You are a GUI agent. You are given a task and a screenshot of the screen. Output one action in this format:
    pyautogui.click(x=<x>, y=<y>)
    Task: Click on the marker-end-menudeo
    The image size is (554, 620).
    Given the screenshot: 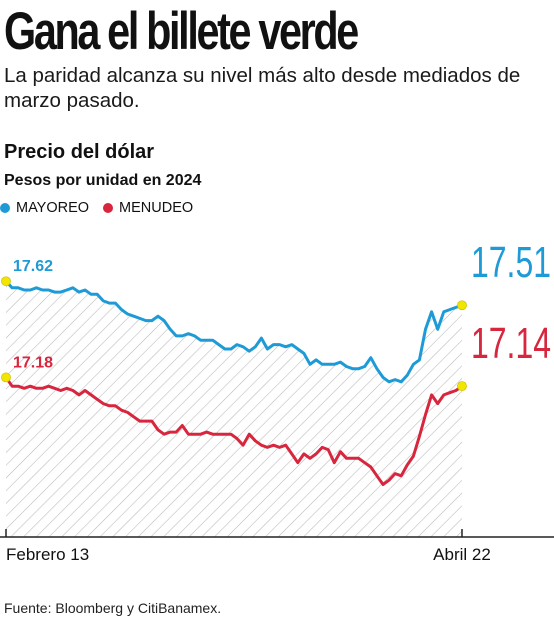 What is the action you would take?
    pyautogui.click(x=462, y=386)
    